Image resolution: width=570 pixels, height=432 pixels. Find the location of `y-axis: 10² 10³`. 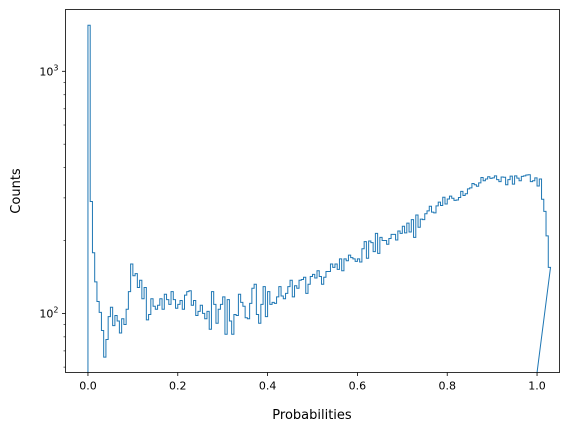

y-axis: 10² 10³ is located at coordinates (52, 215).